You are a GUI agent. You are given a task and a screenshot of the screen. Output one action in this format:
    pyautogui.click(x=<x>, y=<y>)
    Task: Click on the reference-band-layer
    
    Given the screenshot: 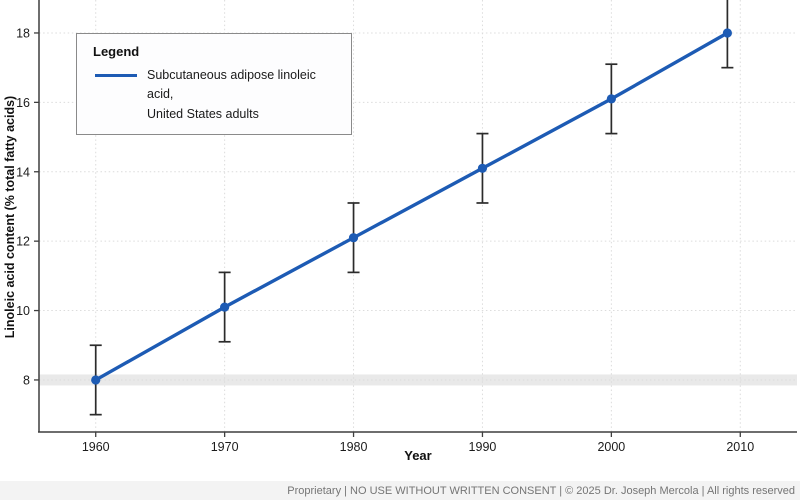 What is the action you would take?
    pyautogui.click(x=418, y=380)
    